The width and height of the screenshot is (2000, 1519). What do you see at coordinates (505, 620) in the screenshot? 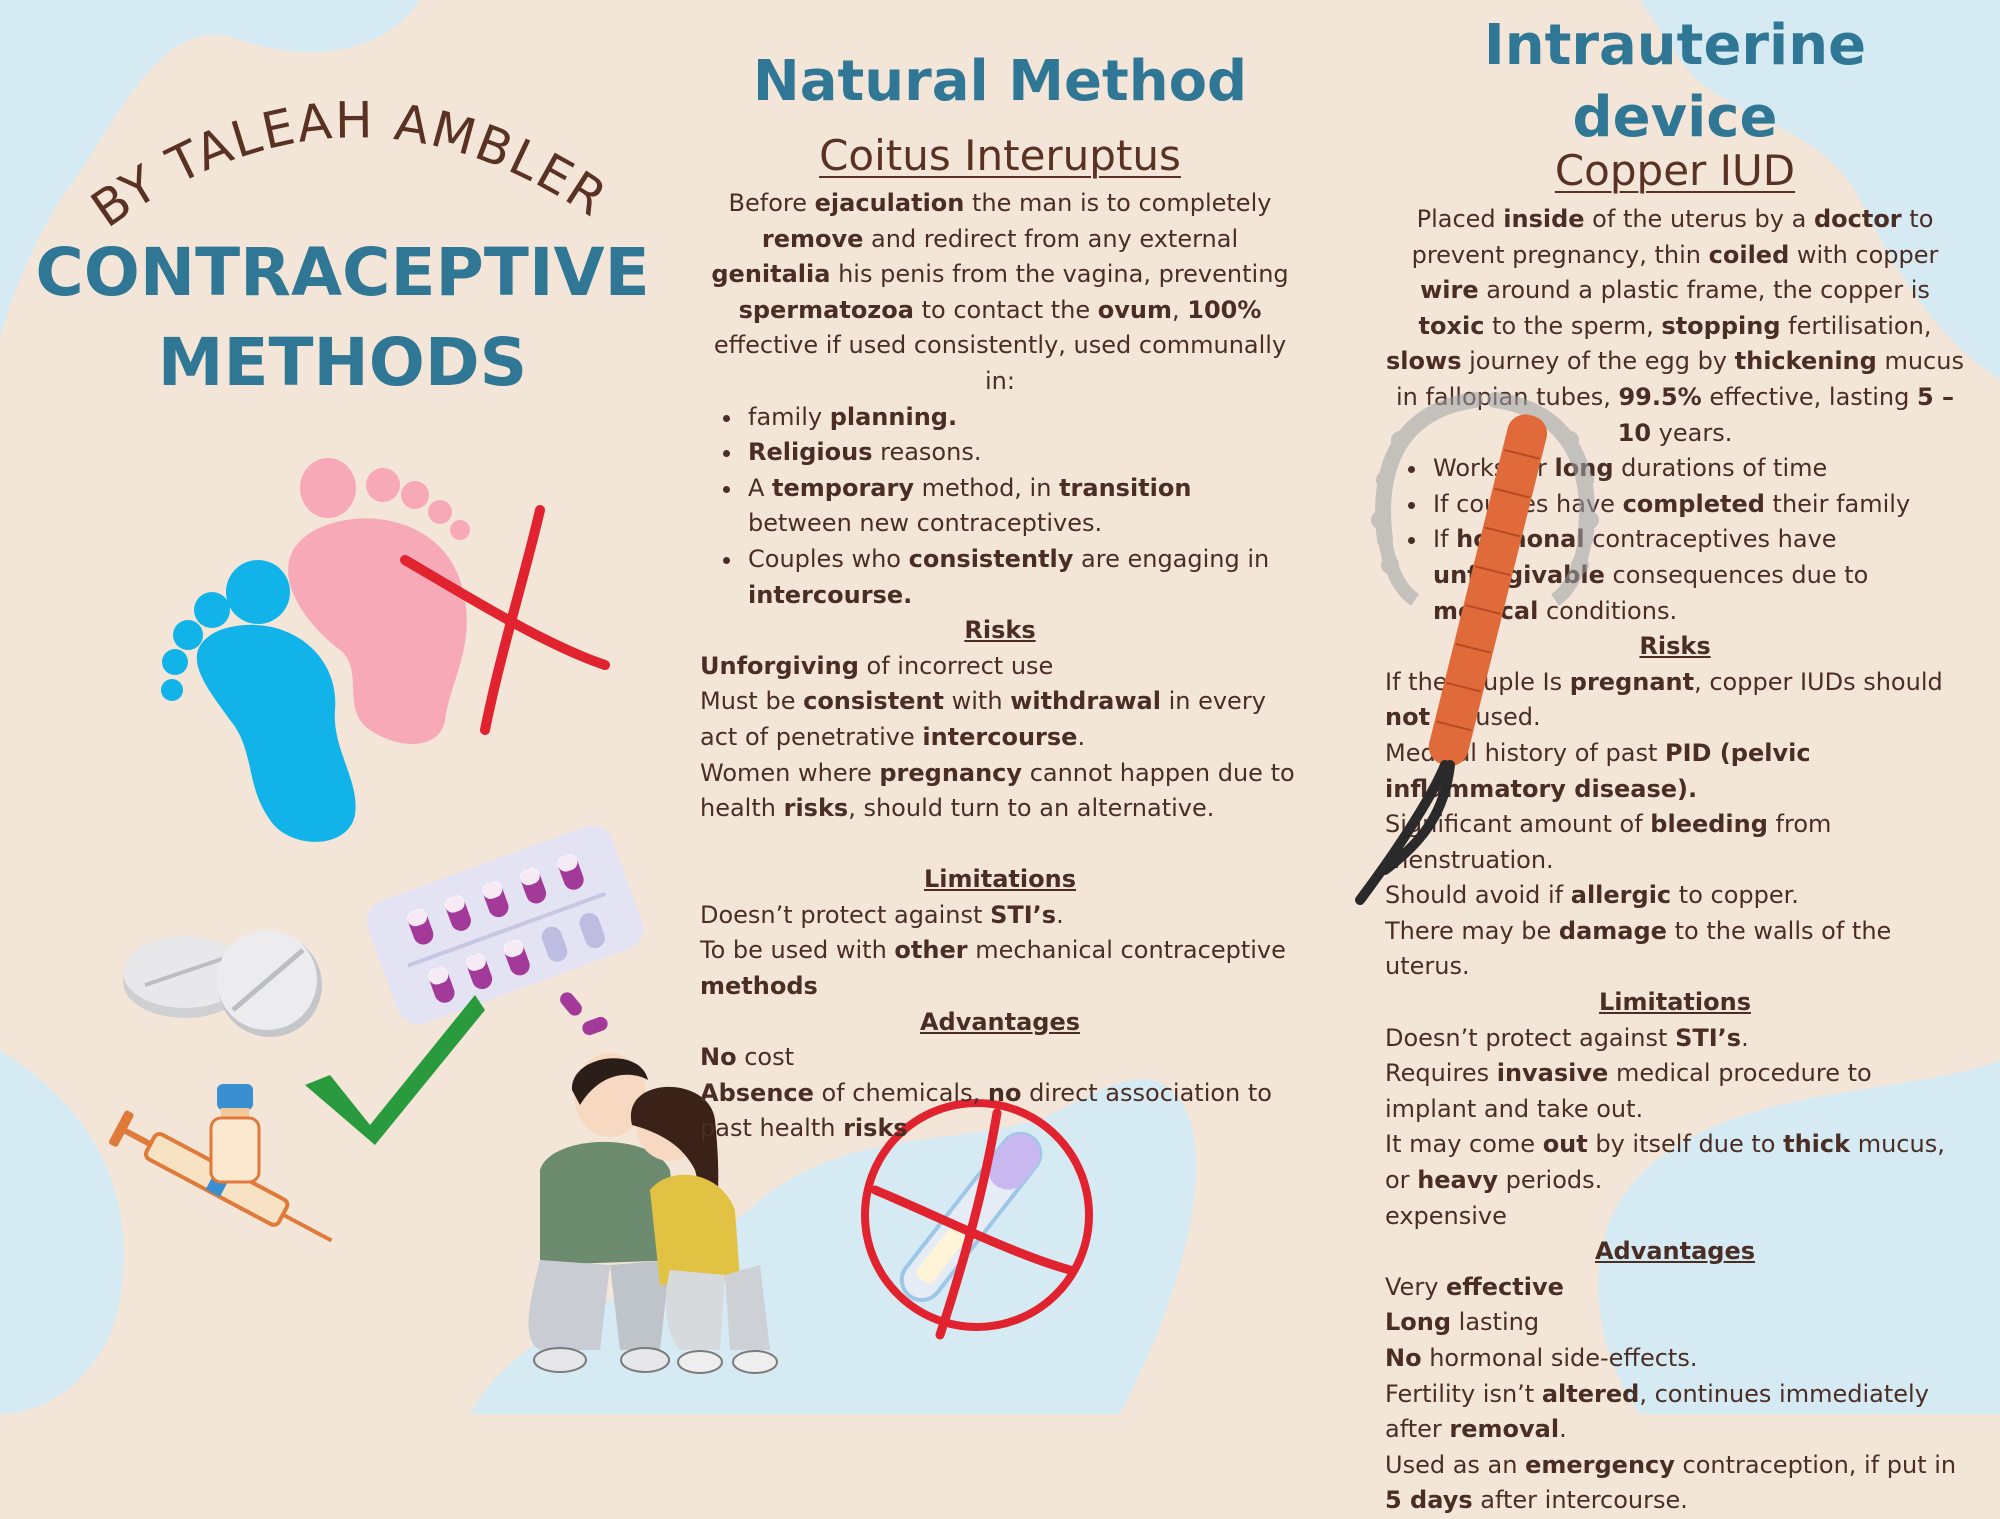
I see `red-cross-icon` at bounding box center [505, 620].